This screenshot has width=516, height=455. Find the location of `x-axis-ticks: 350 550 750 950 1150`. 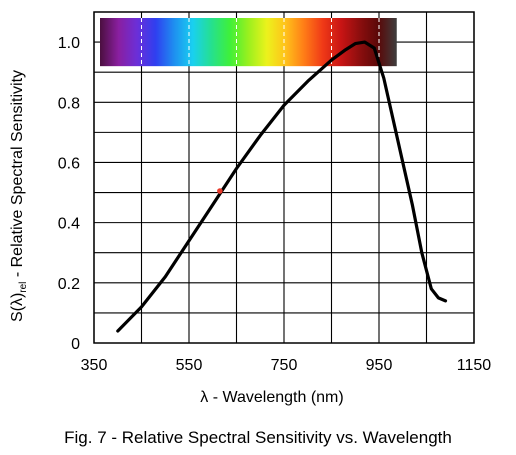

x-axis-ticks: 350 550 750 950 1150 is located at coordinates (286, 365).